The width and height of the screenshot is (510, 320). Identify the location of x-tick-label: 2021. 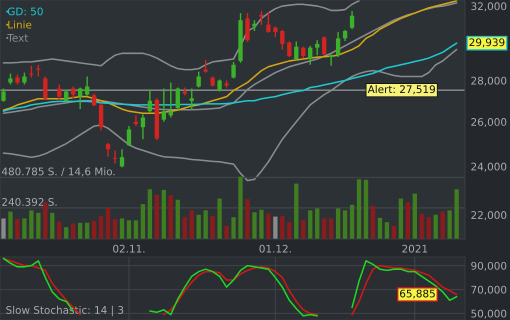
(415, 248).